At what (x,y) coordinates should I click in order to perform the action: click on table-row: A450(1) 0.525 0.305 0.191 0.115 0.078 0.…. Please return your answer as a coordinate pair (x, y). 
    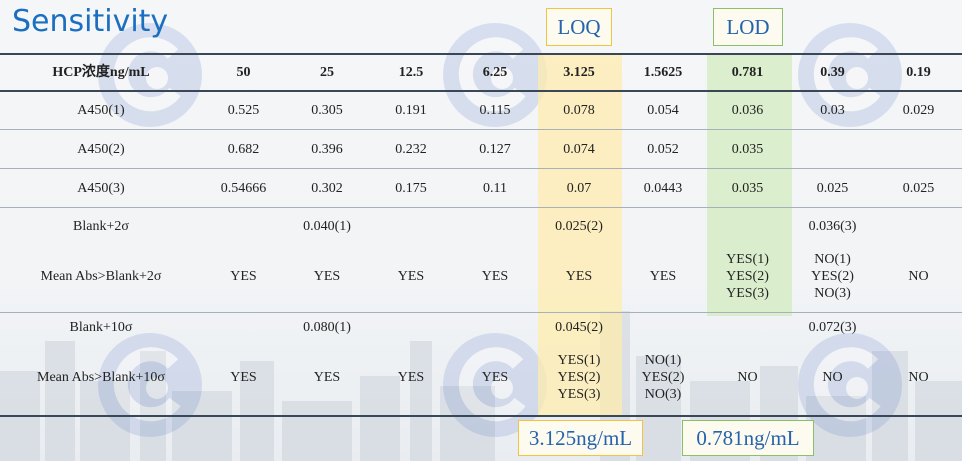
    Looking at the image, I should click on (481, 110).